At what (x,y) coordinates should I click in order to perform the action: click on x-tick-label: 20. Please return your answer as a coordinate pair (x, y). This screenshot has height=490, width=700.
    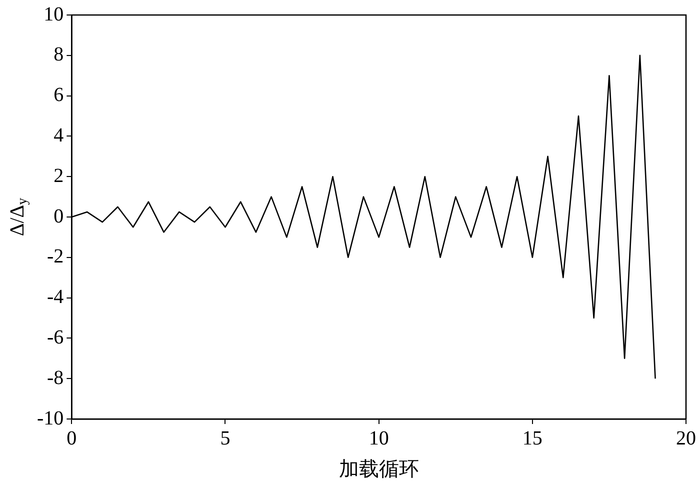
    Looking at the image, I should click on (686, 438).